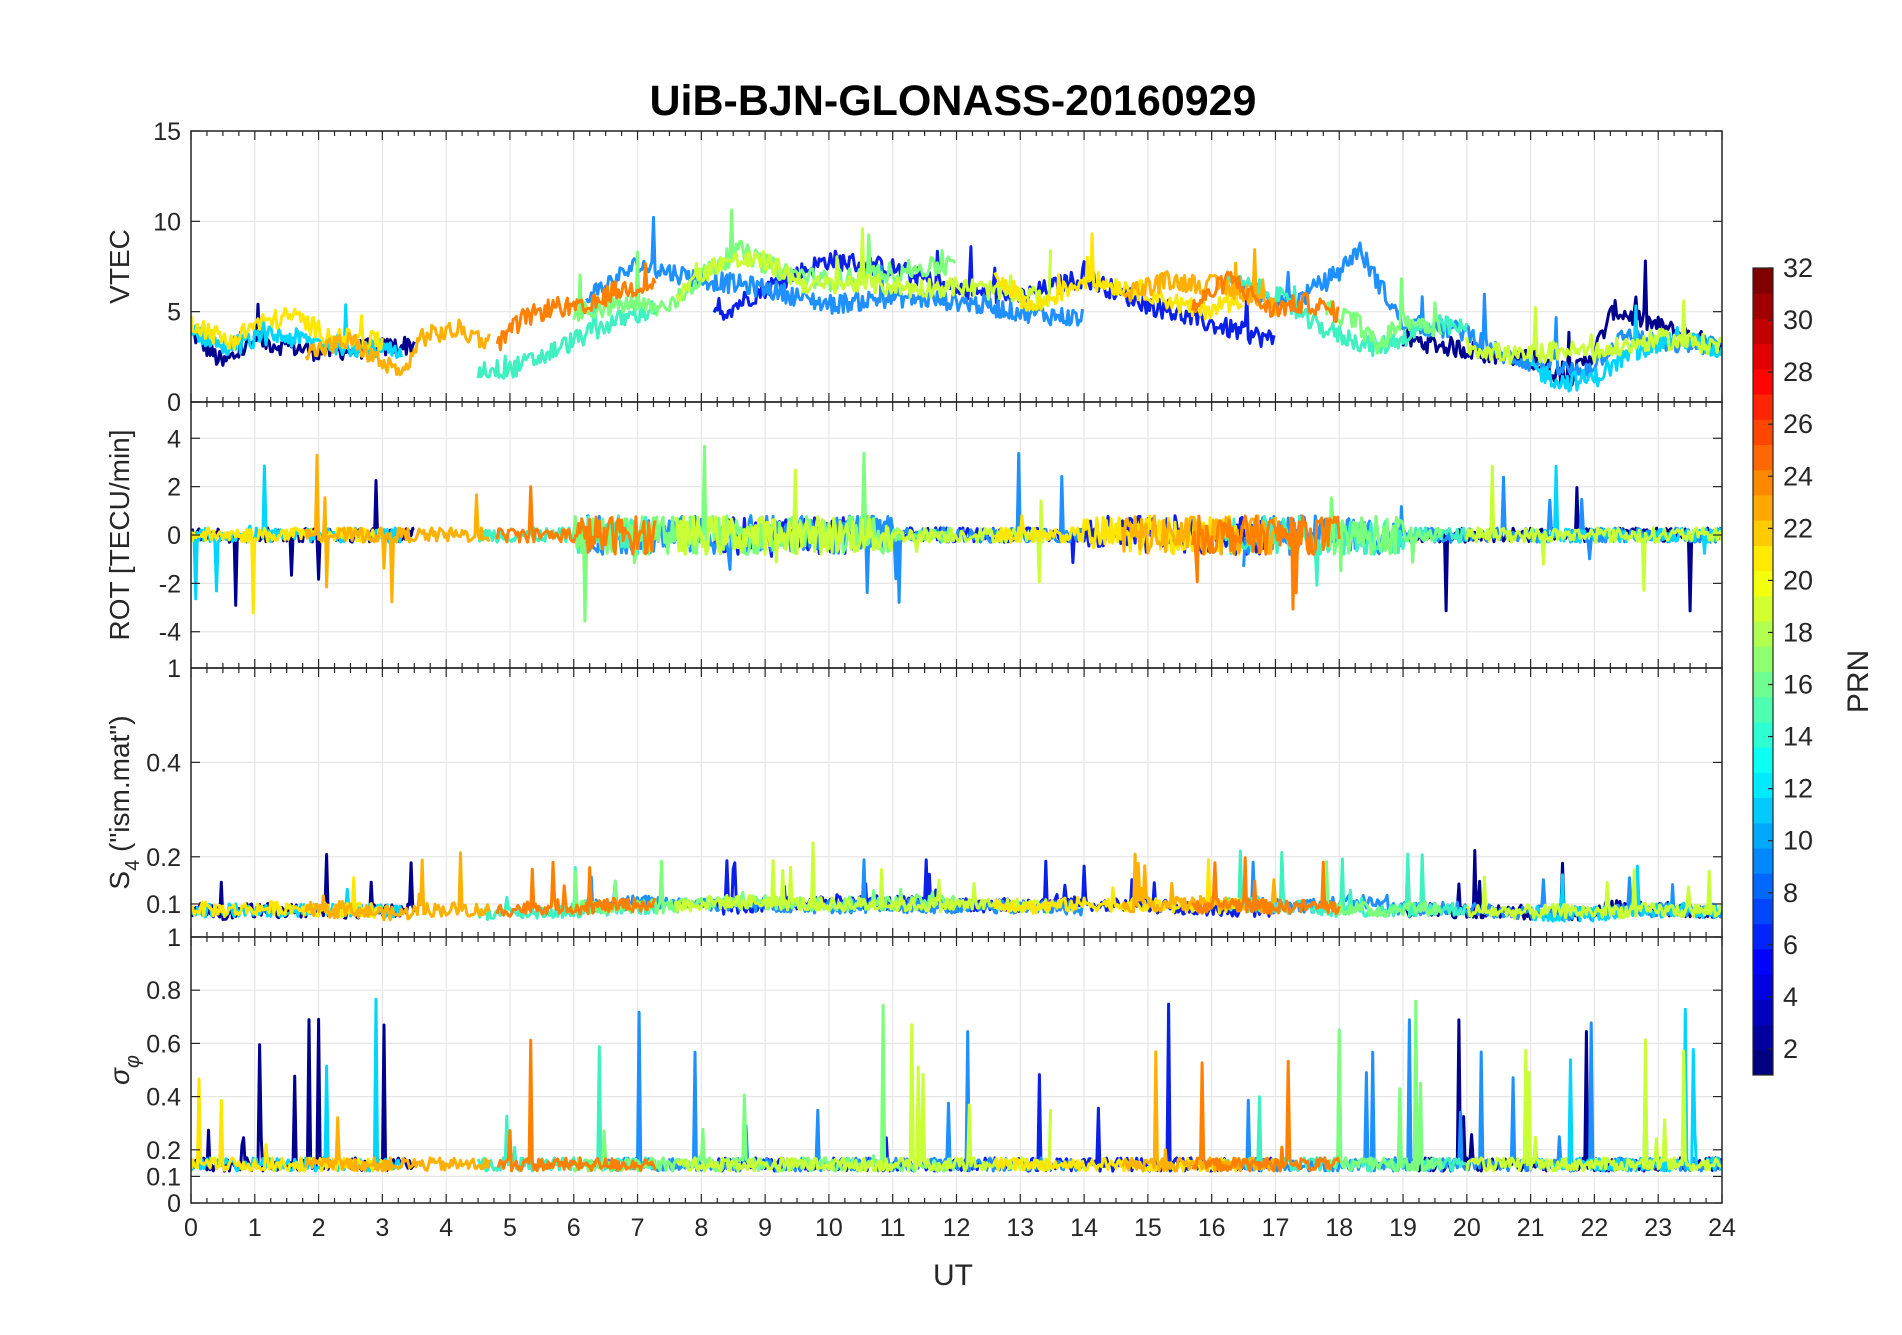  Describe the element at coordinates (446, 1228) in the screenshot. I see `x-tick-label: 4` at that location.